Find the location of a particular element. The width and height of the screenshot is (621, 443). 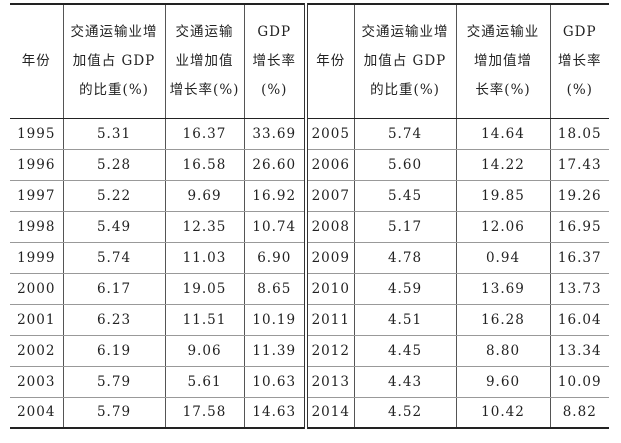

table-row: 2003 5.79 5.61 10.63 2013 4.43 9.60 10.09 is located at coordinates (309, 382).